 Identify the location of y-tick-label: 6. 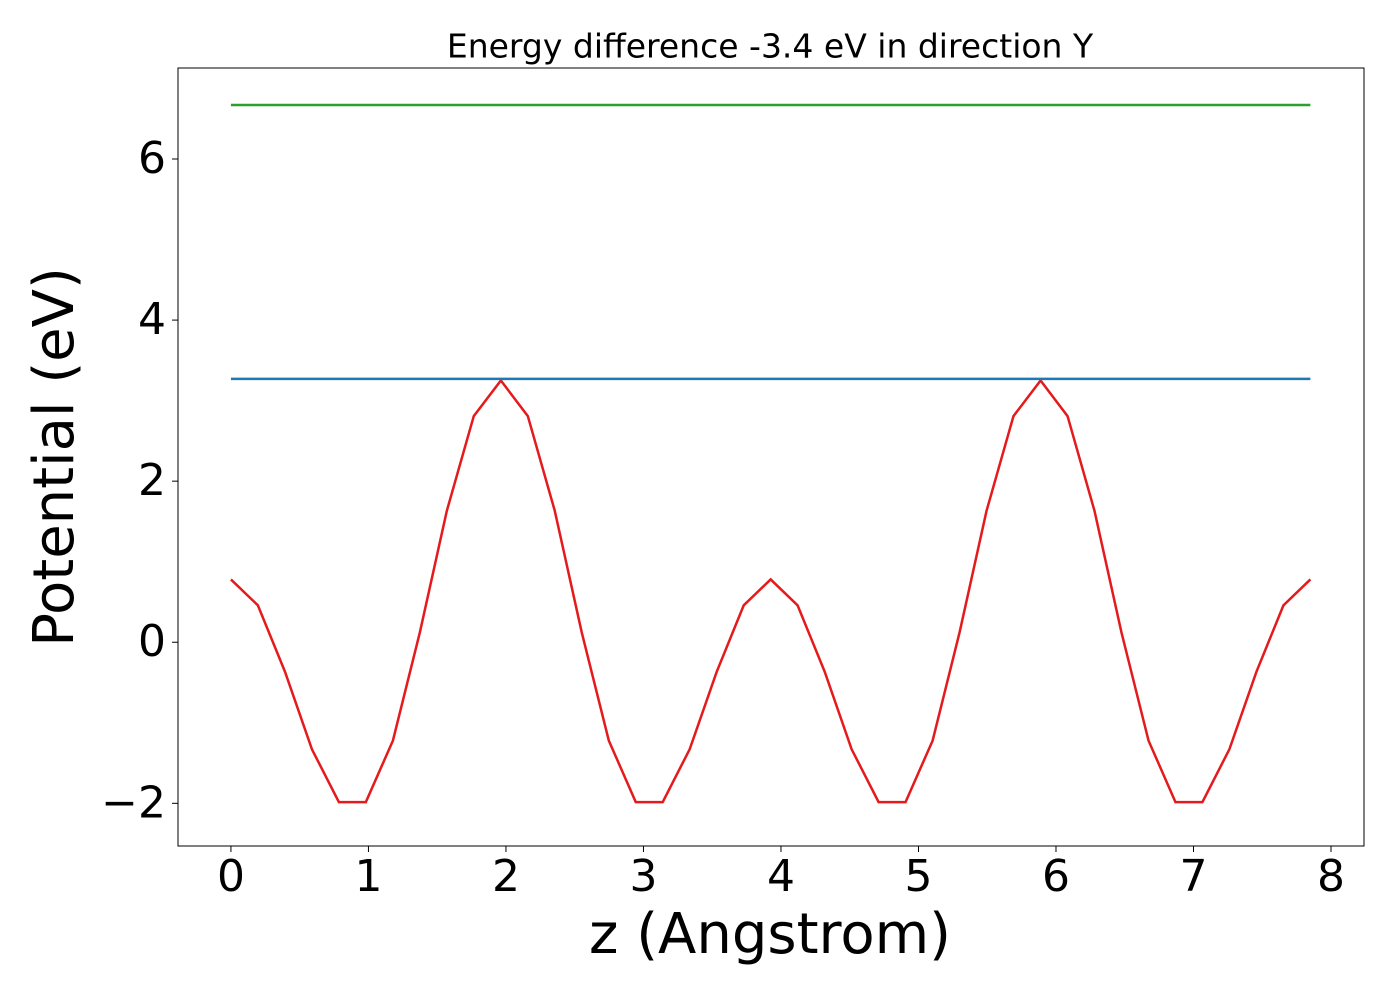
(152, 158).